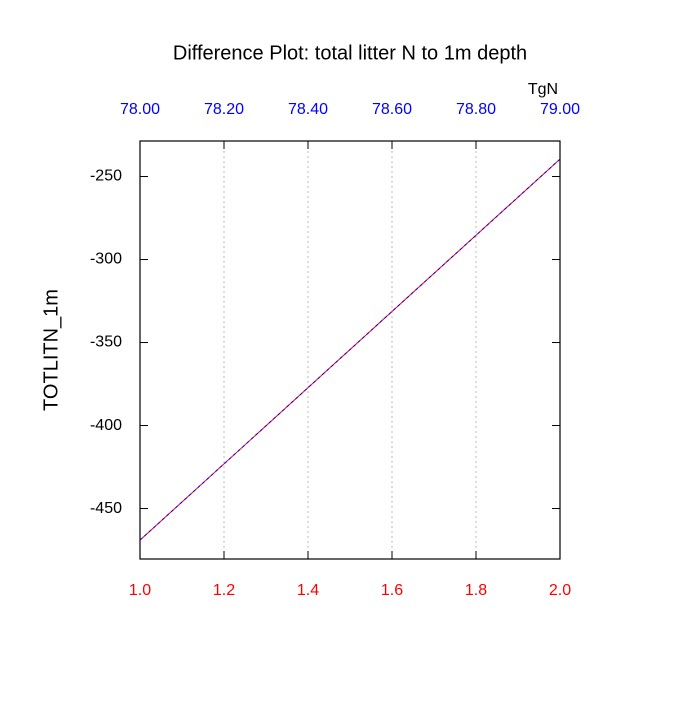 Image resolution: width=700 pixels, height=705 pixels. I want to click on y-tick-label: -400, so click(106, 425).